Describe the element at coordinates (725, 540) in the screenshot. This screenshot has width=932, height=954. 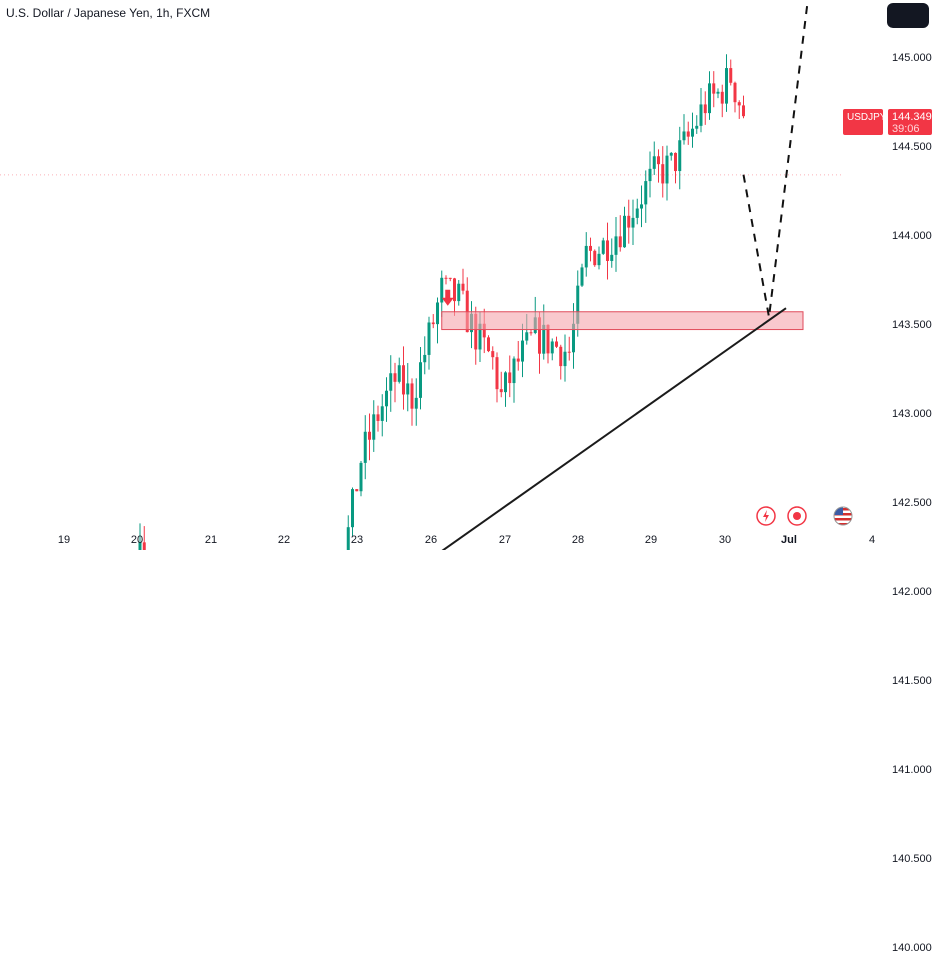
I see `x-tick-label: 30` at that location.